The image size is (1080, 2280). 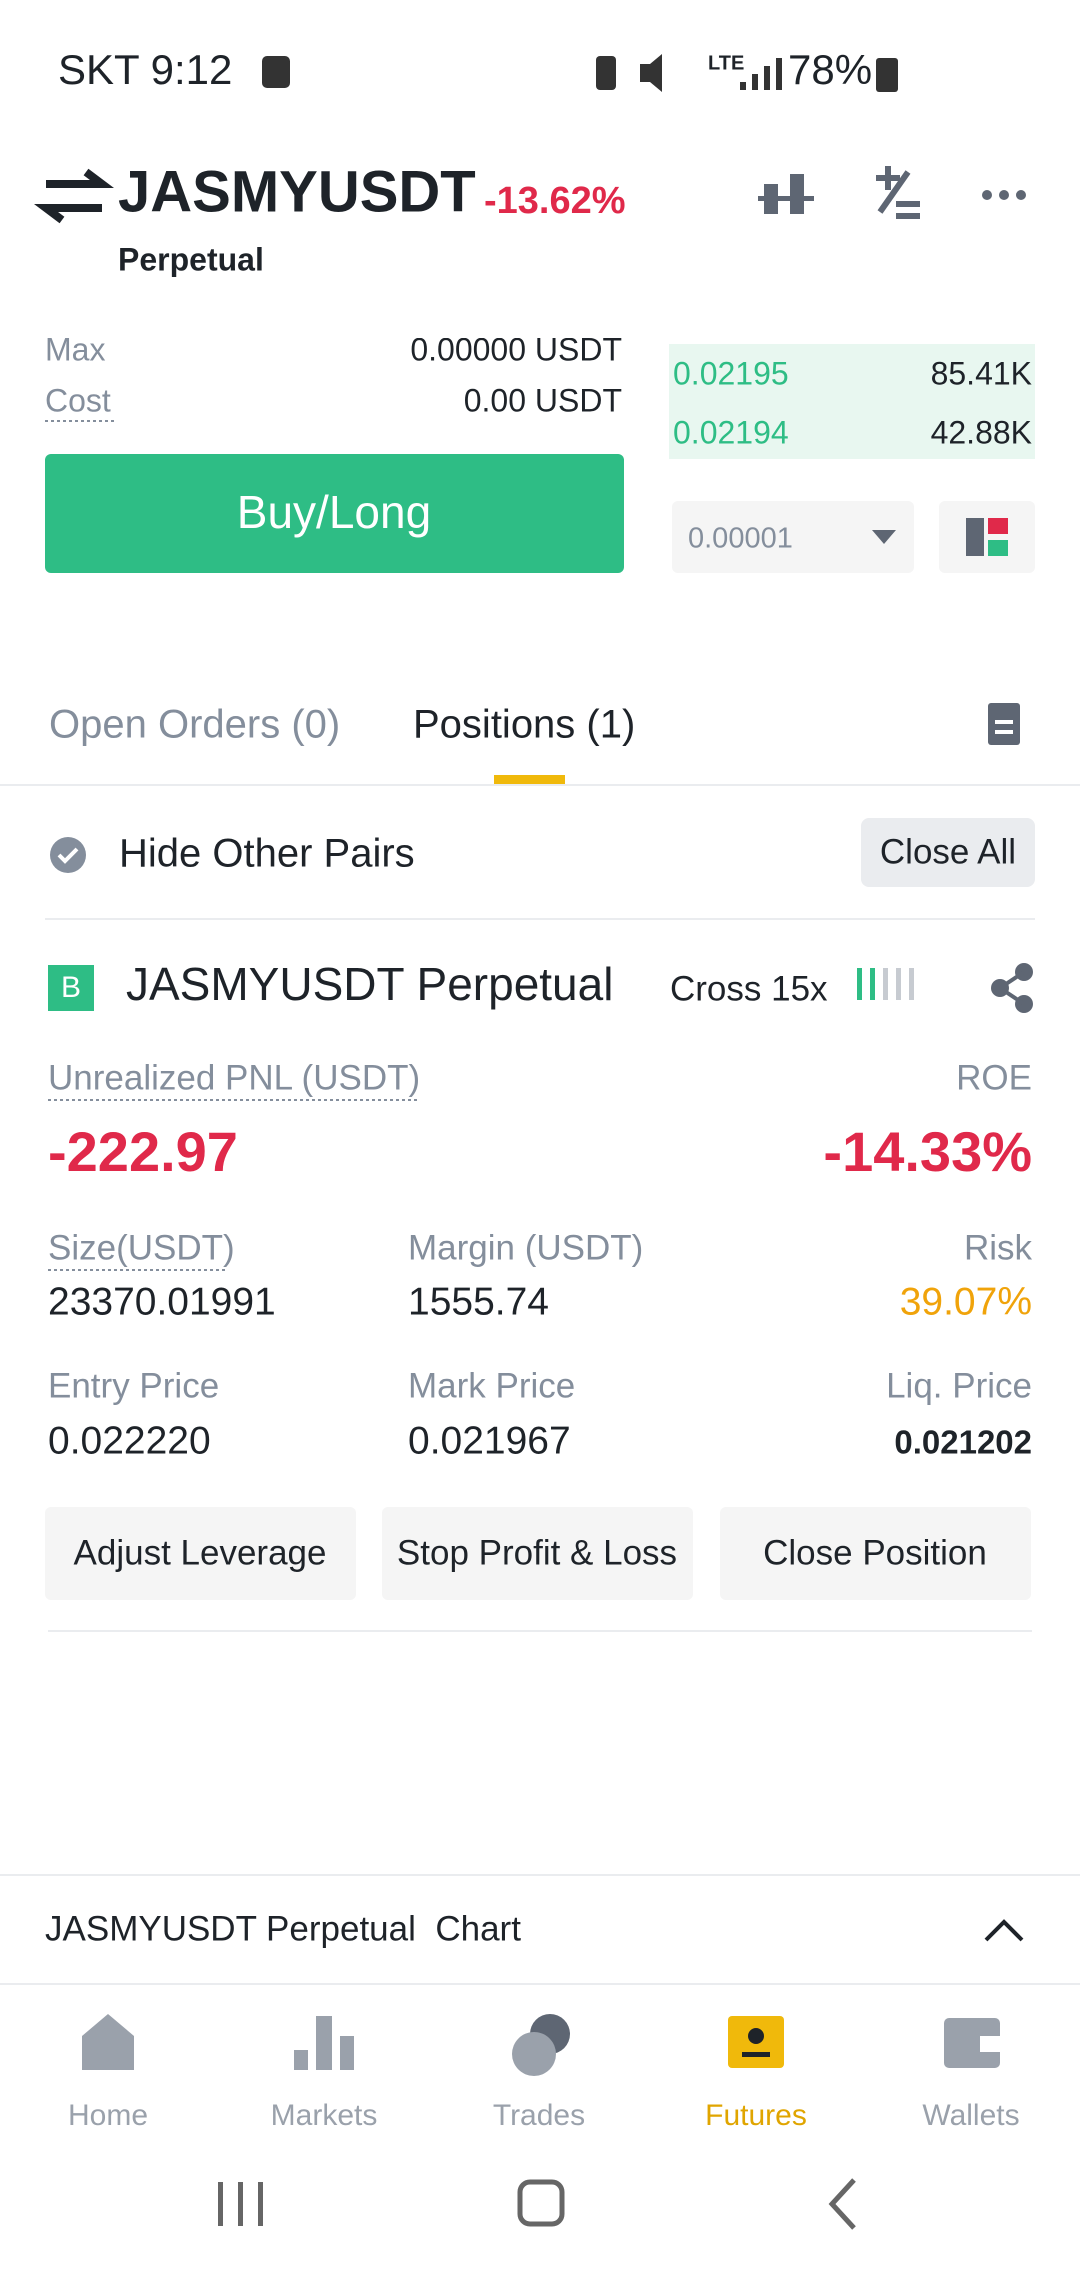 I want to click on home-button, so click(x=541, y=2203).